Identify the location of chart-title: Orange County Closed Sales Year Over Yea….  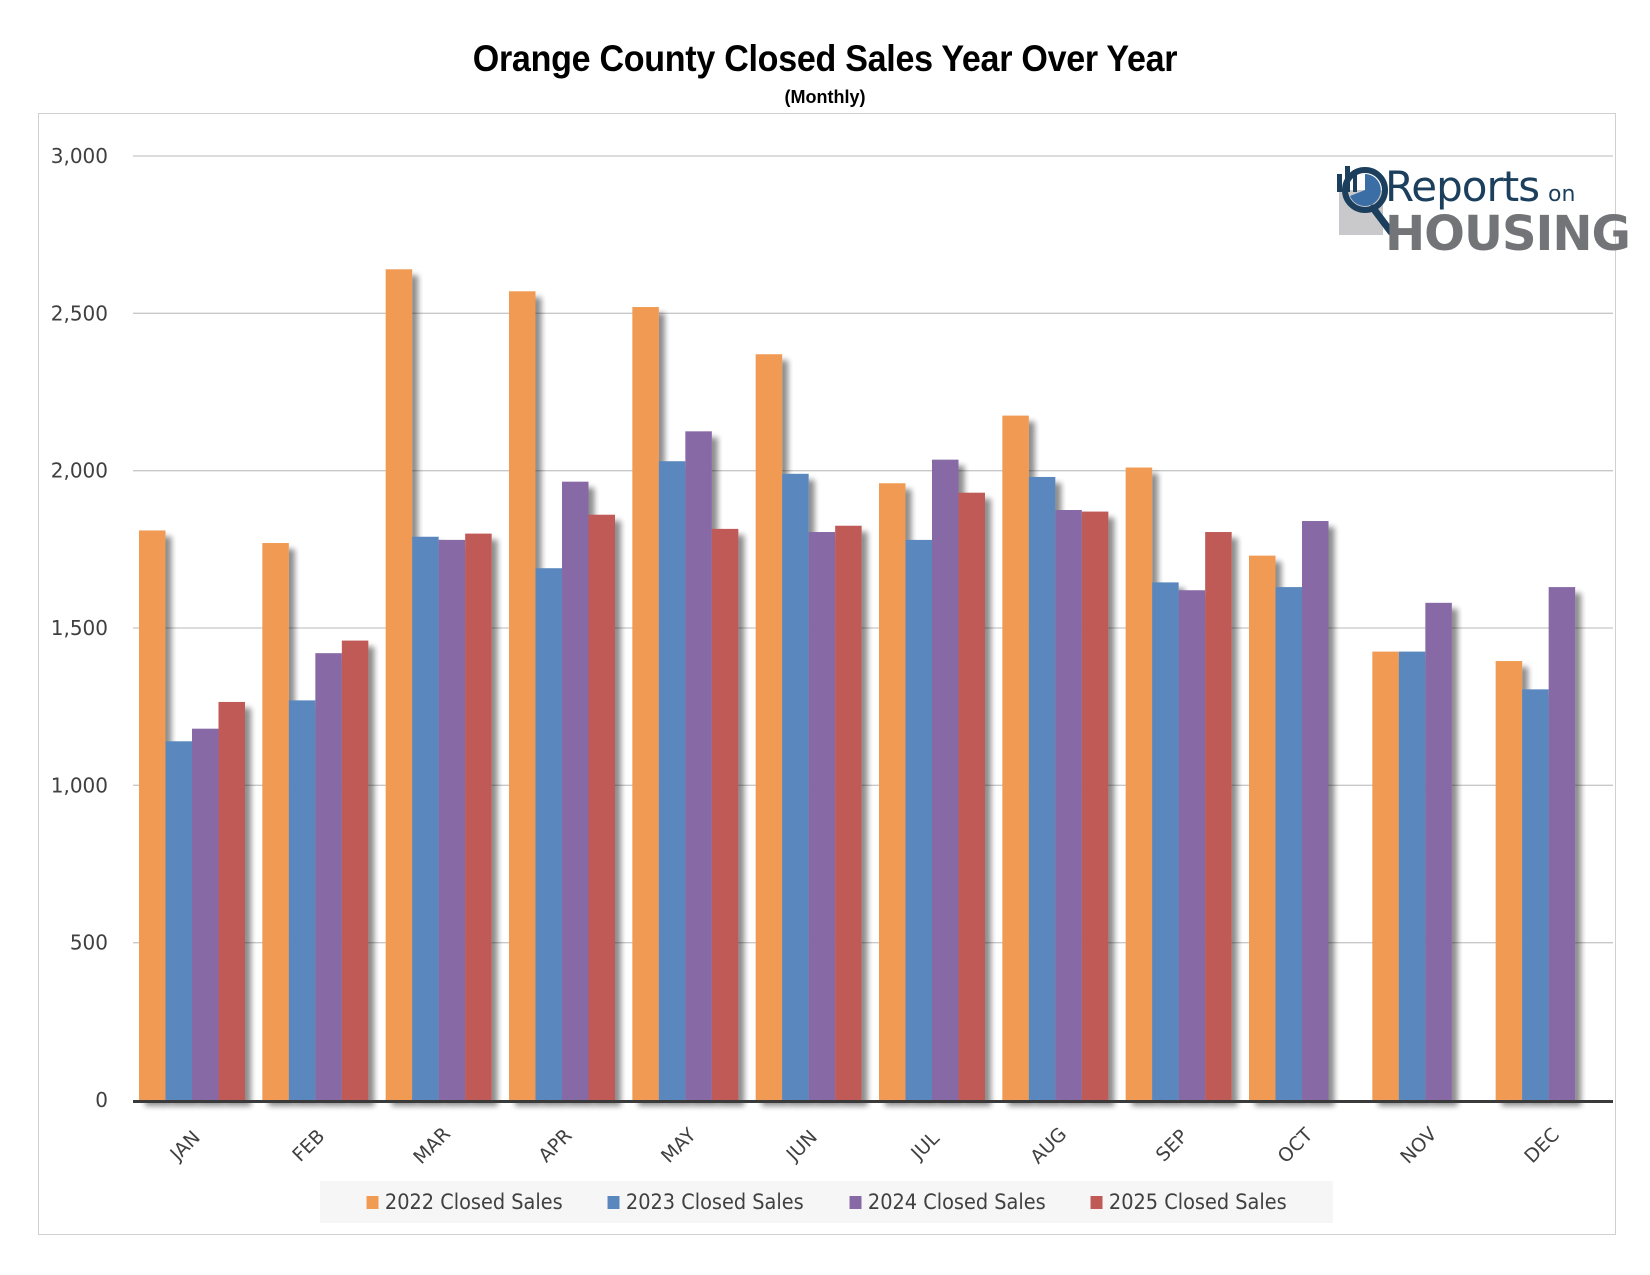
(825, 58).